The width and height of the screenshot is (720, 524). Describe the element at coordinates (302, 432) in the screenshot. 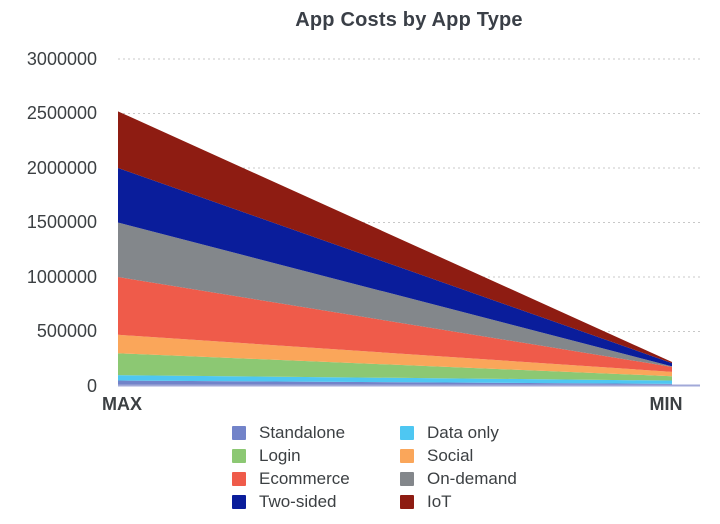

I see `legend-label: Standalone` at that location.